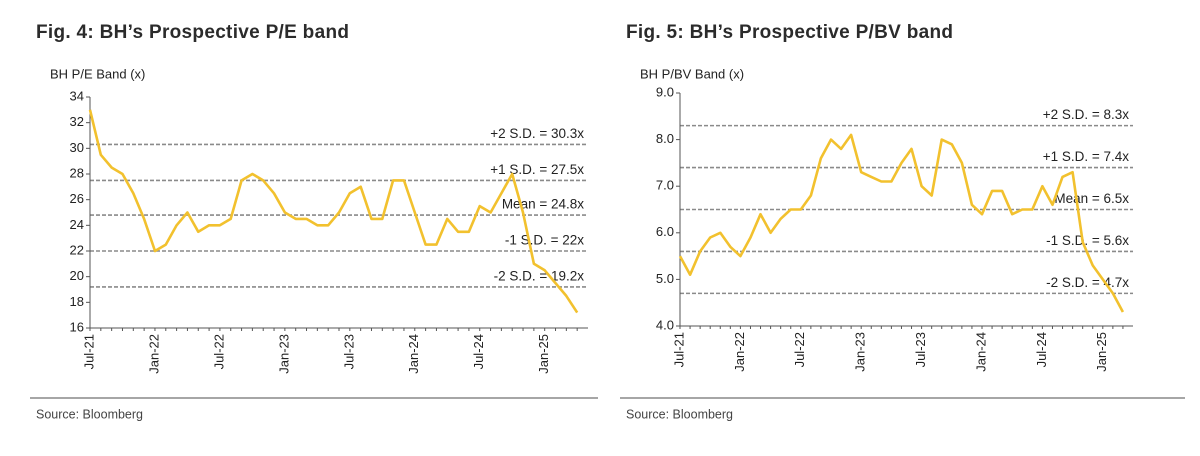  I want to click on y-tick-label: 7.0, so click(665, 185).